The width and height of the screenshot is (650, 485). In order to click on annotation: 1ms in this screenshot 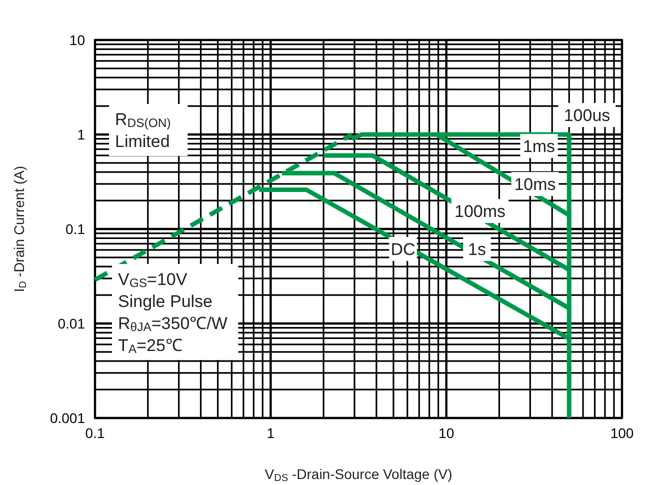, I will do `click(539, 146)`.